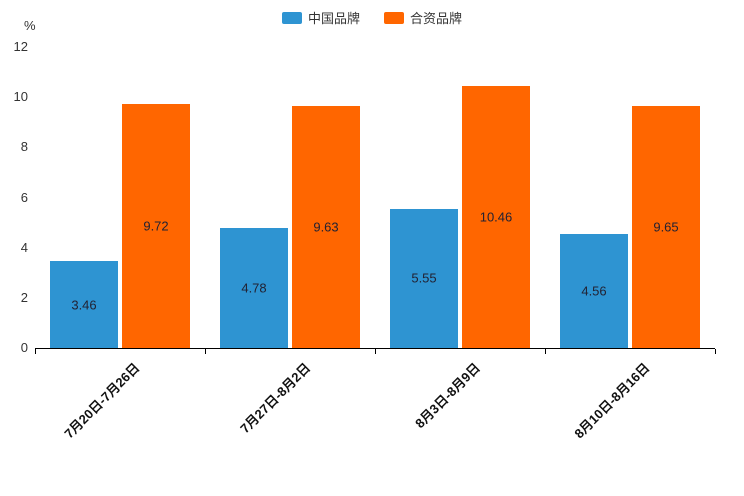 The image size is (744, 496). What do you see at coordinates (24, 347) in the screenshot?
I see `y-axis-tick-label: 0` at bounding box center [24, 347].